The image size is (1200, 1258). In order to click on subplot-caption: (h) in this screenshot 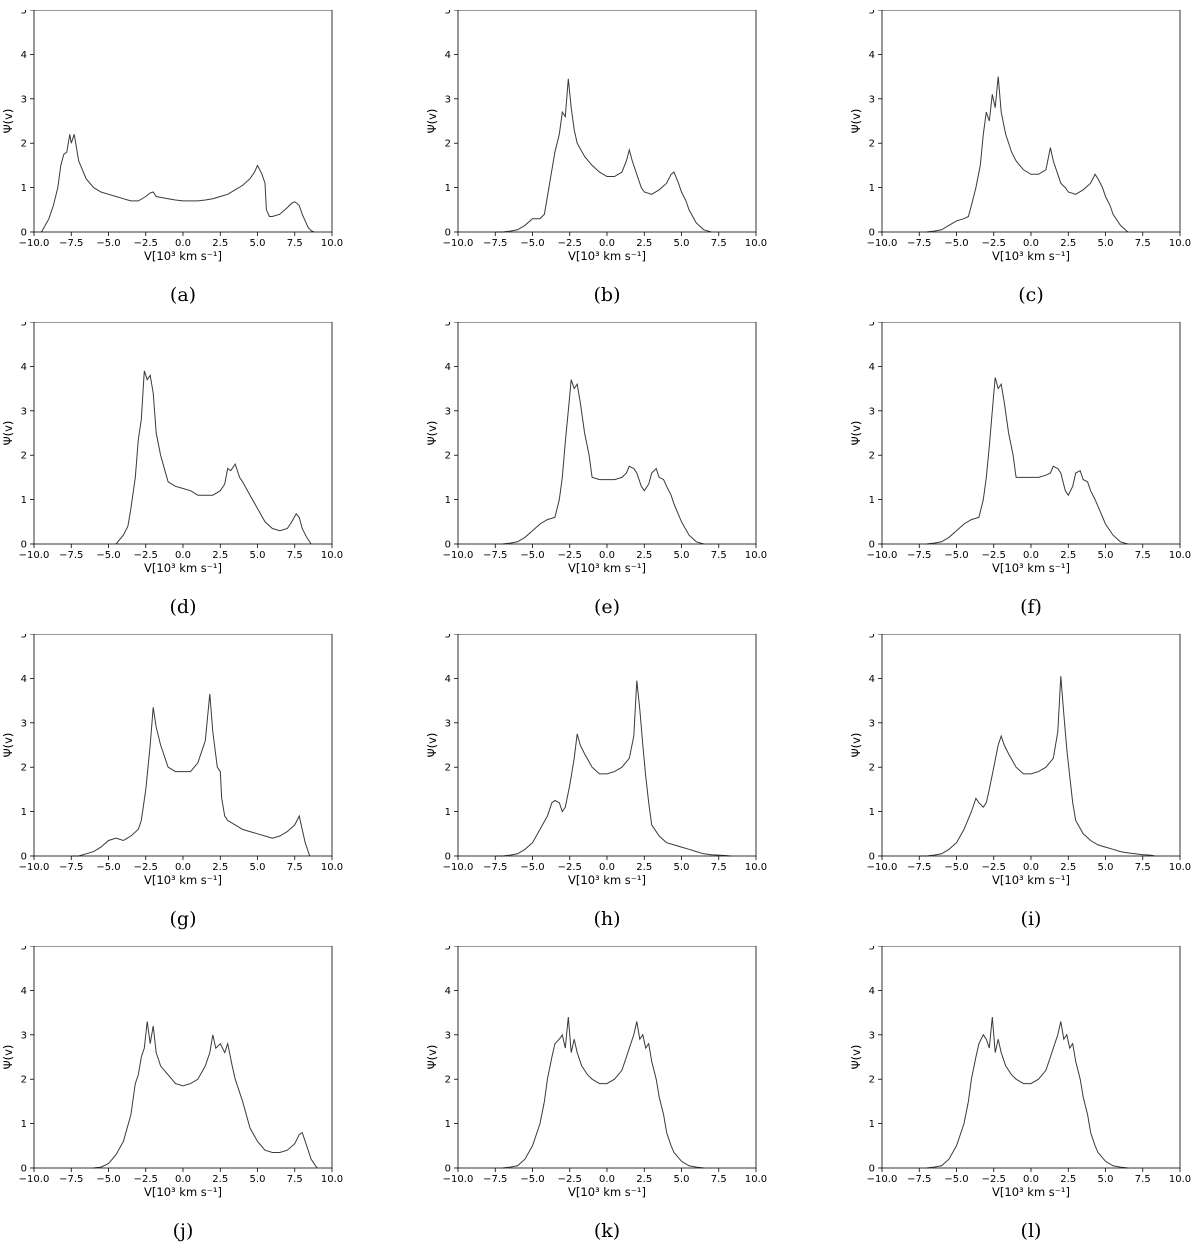, I will do `click(607, 919)`.